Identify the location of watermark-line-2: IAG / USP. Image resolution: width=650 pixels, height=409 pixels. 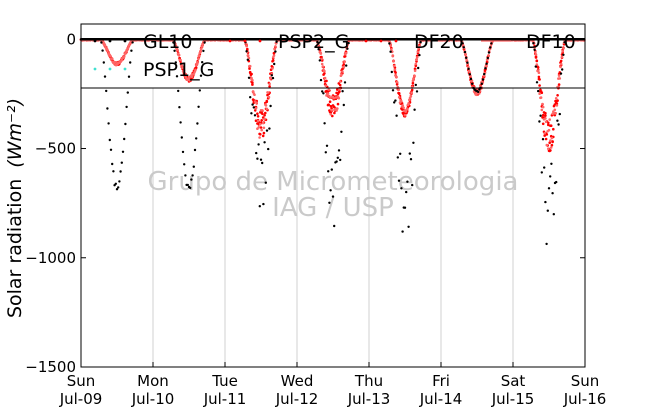
(333, 208).